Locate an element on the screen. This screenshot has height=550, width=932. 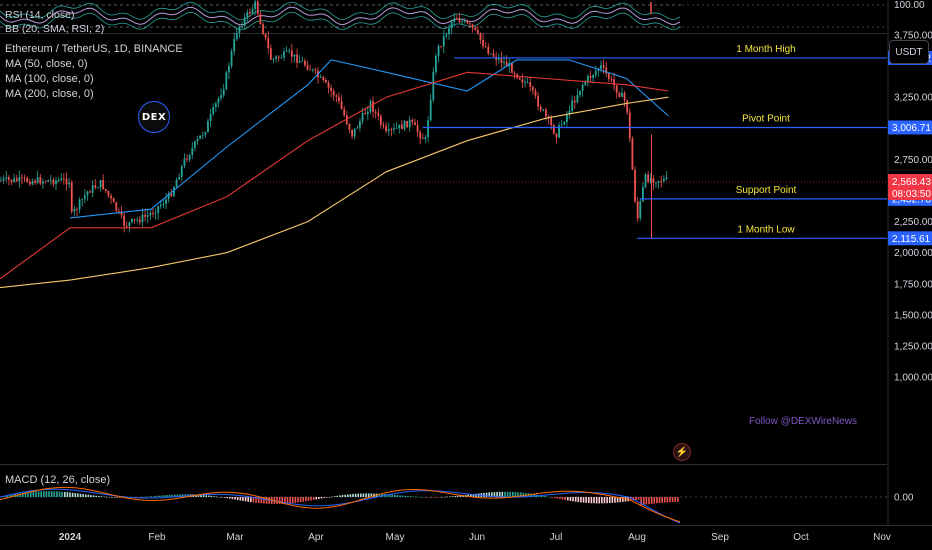
time-tick-label: Jun is located at coordinates (477, 537).